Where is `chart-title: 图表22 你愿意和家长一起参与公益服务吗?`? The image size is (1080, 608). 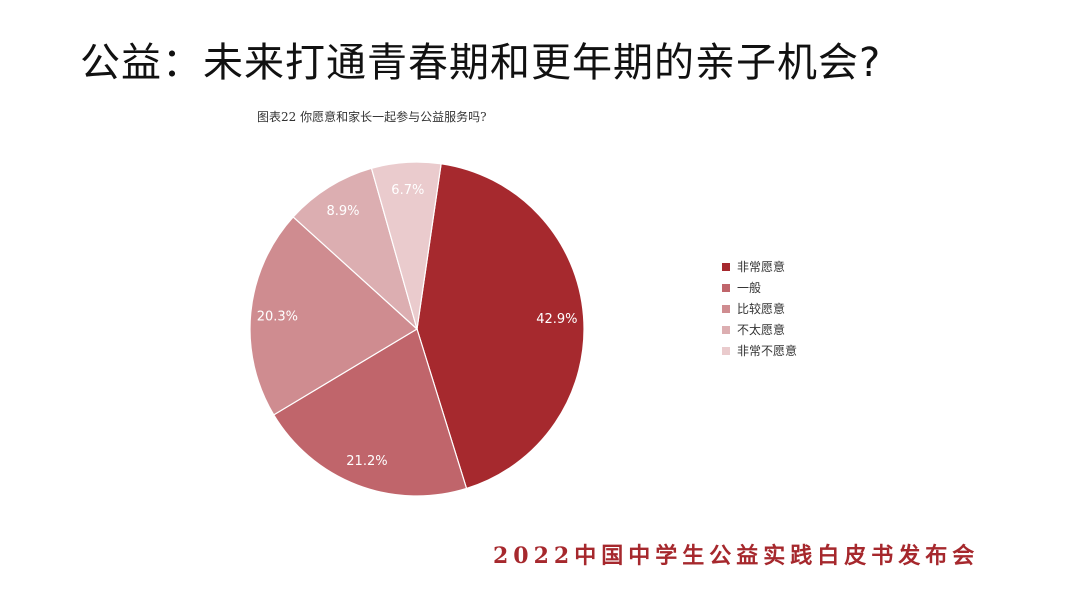 chart-title: 图表22 你愿意和家长一起参与公益服务吗? is located at coordinates (372, 117).